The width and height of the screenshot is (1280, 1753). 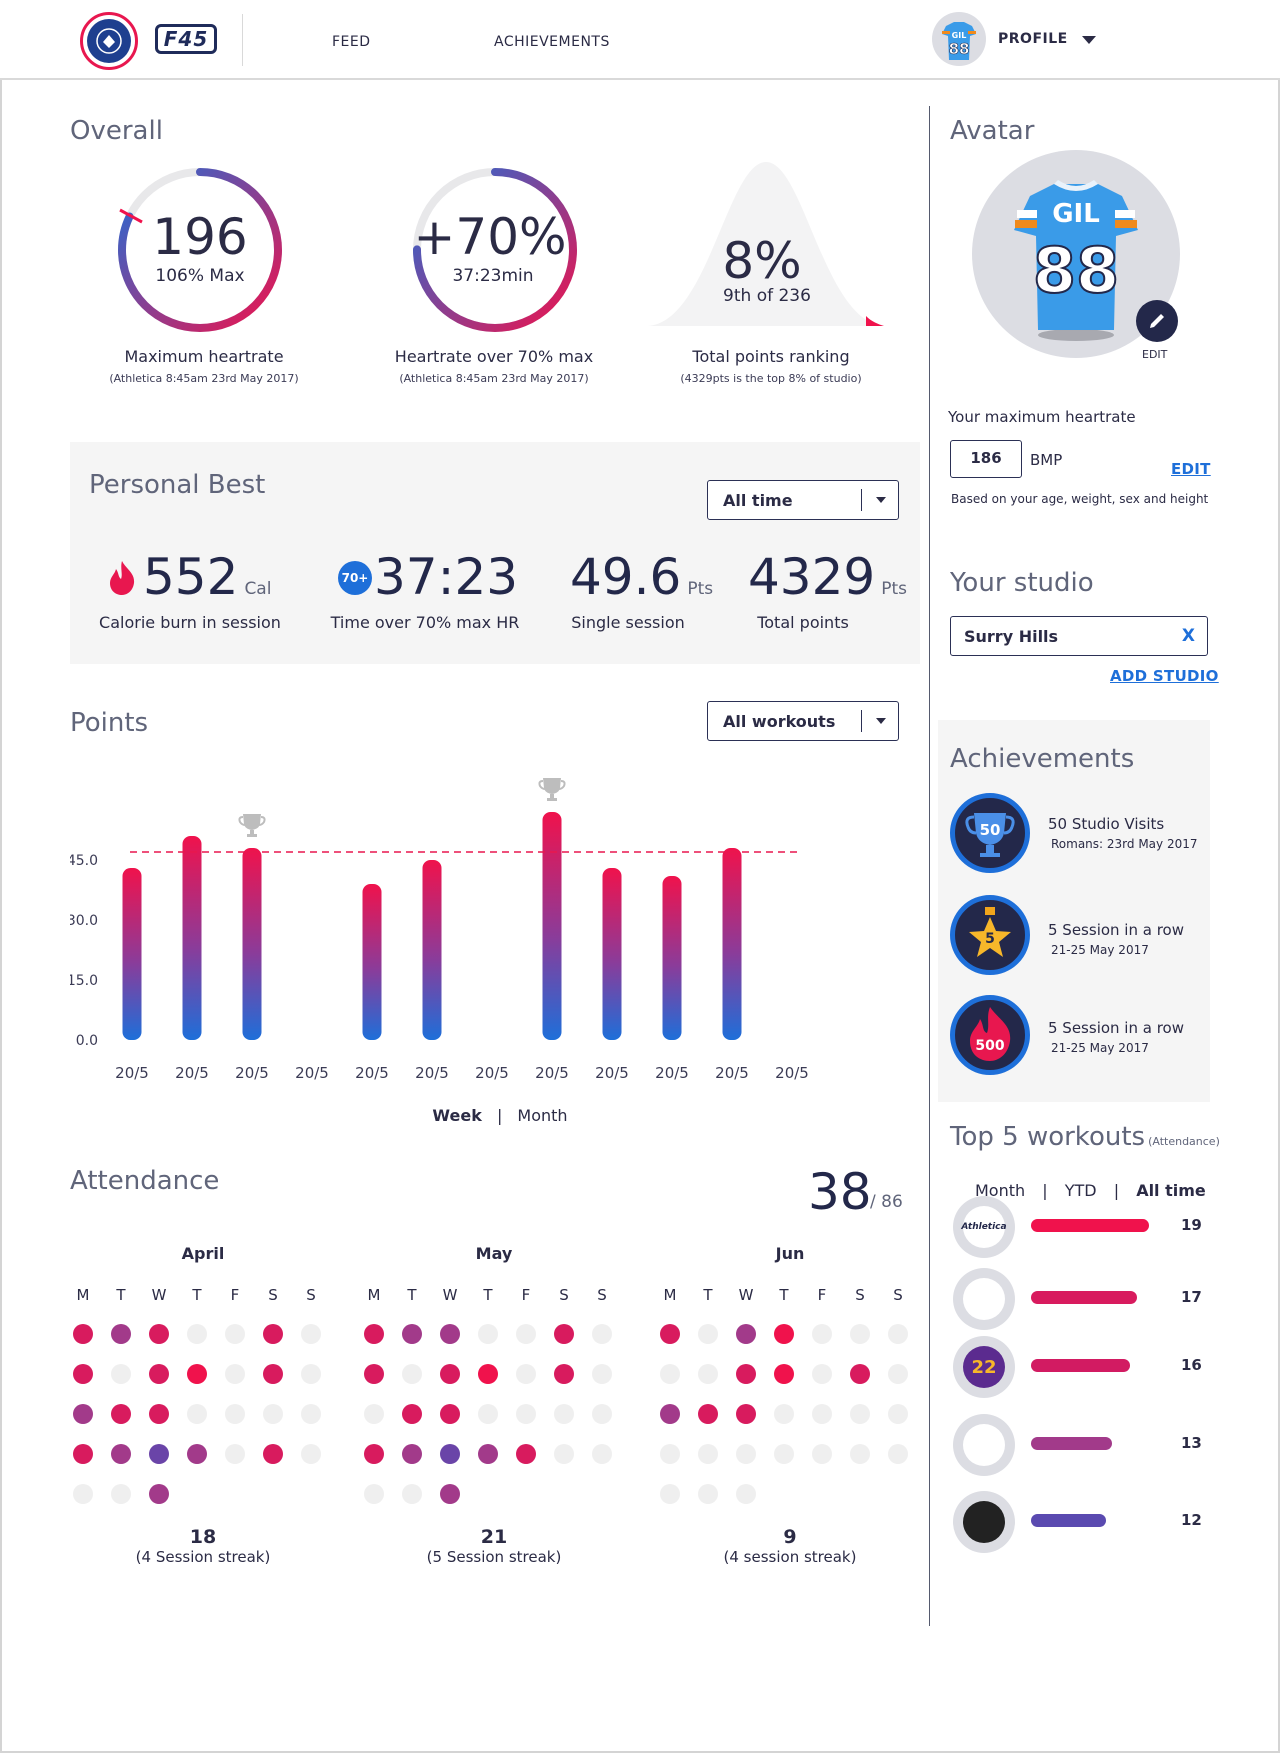 I want to click on tab-month: Month, so click(x=1000, y=1190).